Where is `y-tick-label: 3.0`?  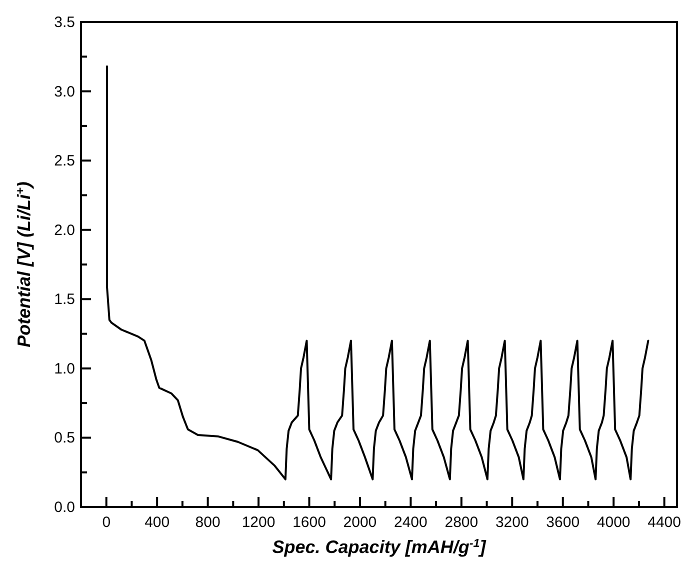
y-tick-label: 3.0 is located at coordinates (64, 91).